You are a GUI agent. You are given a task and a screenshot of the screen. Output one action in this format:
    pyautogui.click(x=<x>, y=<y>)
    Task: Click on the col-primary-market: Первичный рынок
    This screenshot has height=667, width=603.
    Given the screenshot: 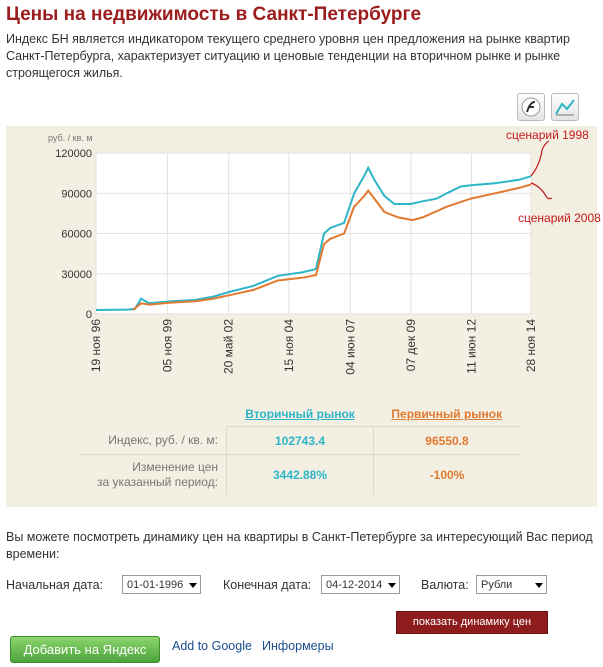 What is the action you would take?
    pyautogui.click(x=446, y=414)
    